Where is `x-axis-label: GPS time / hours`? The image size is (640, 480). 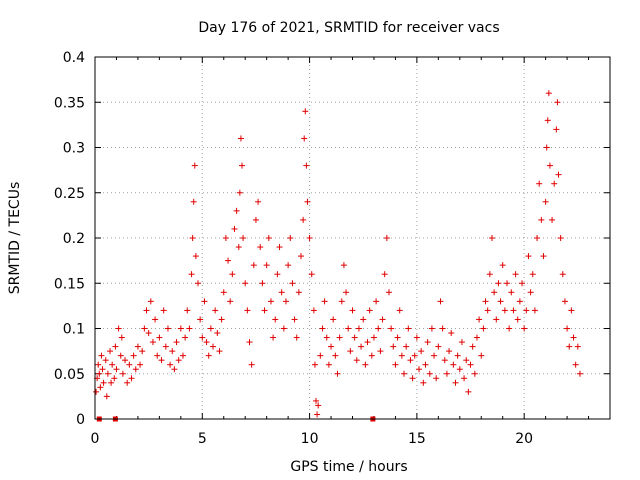
x-axis-label: GPS time / hours is located at coordinates (348, 467).